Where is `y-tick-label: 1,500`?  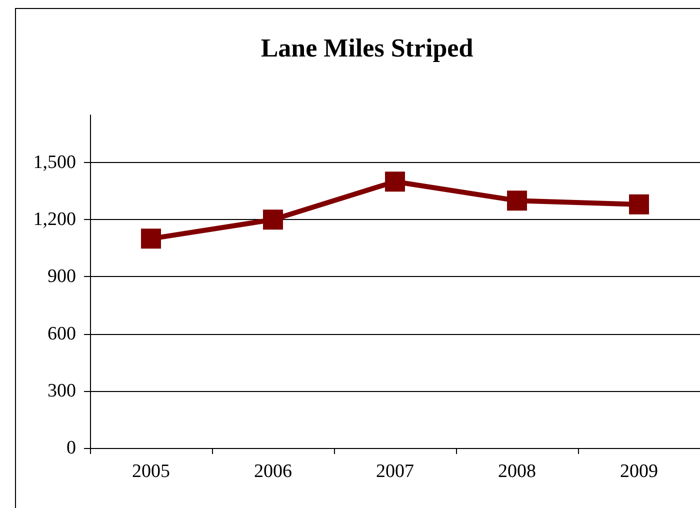 y-tick-label: 1,500 is located at coordinates (54, 163).